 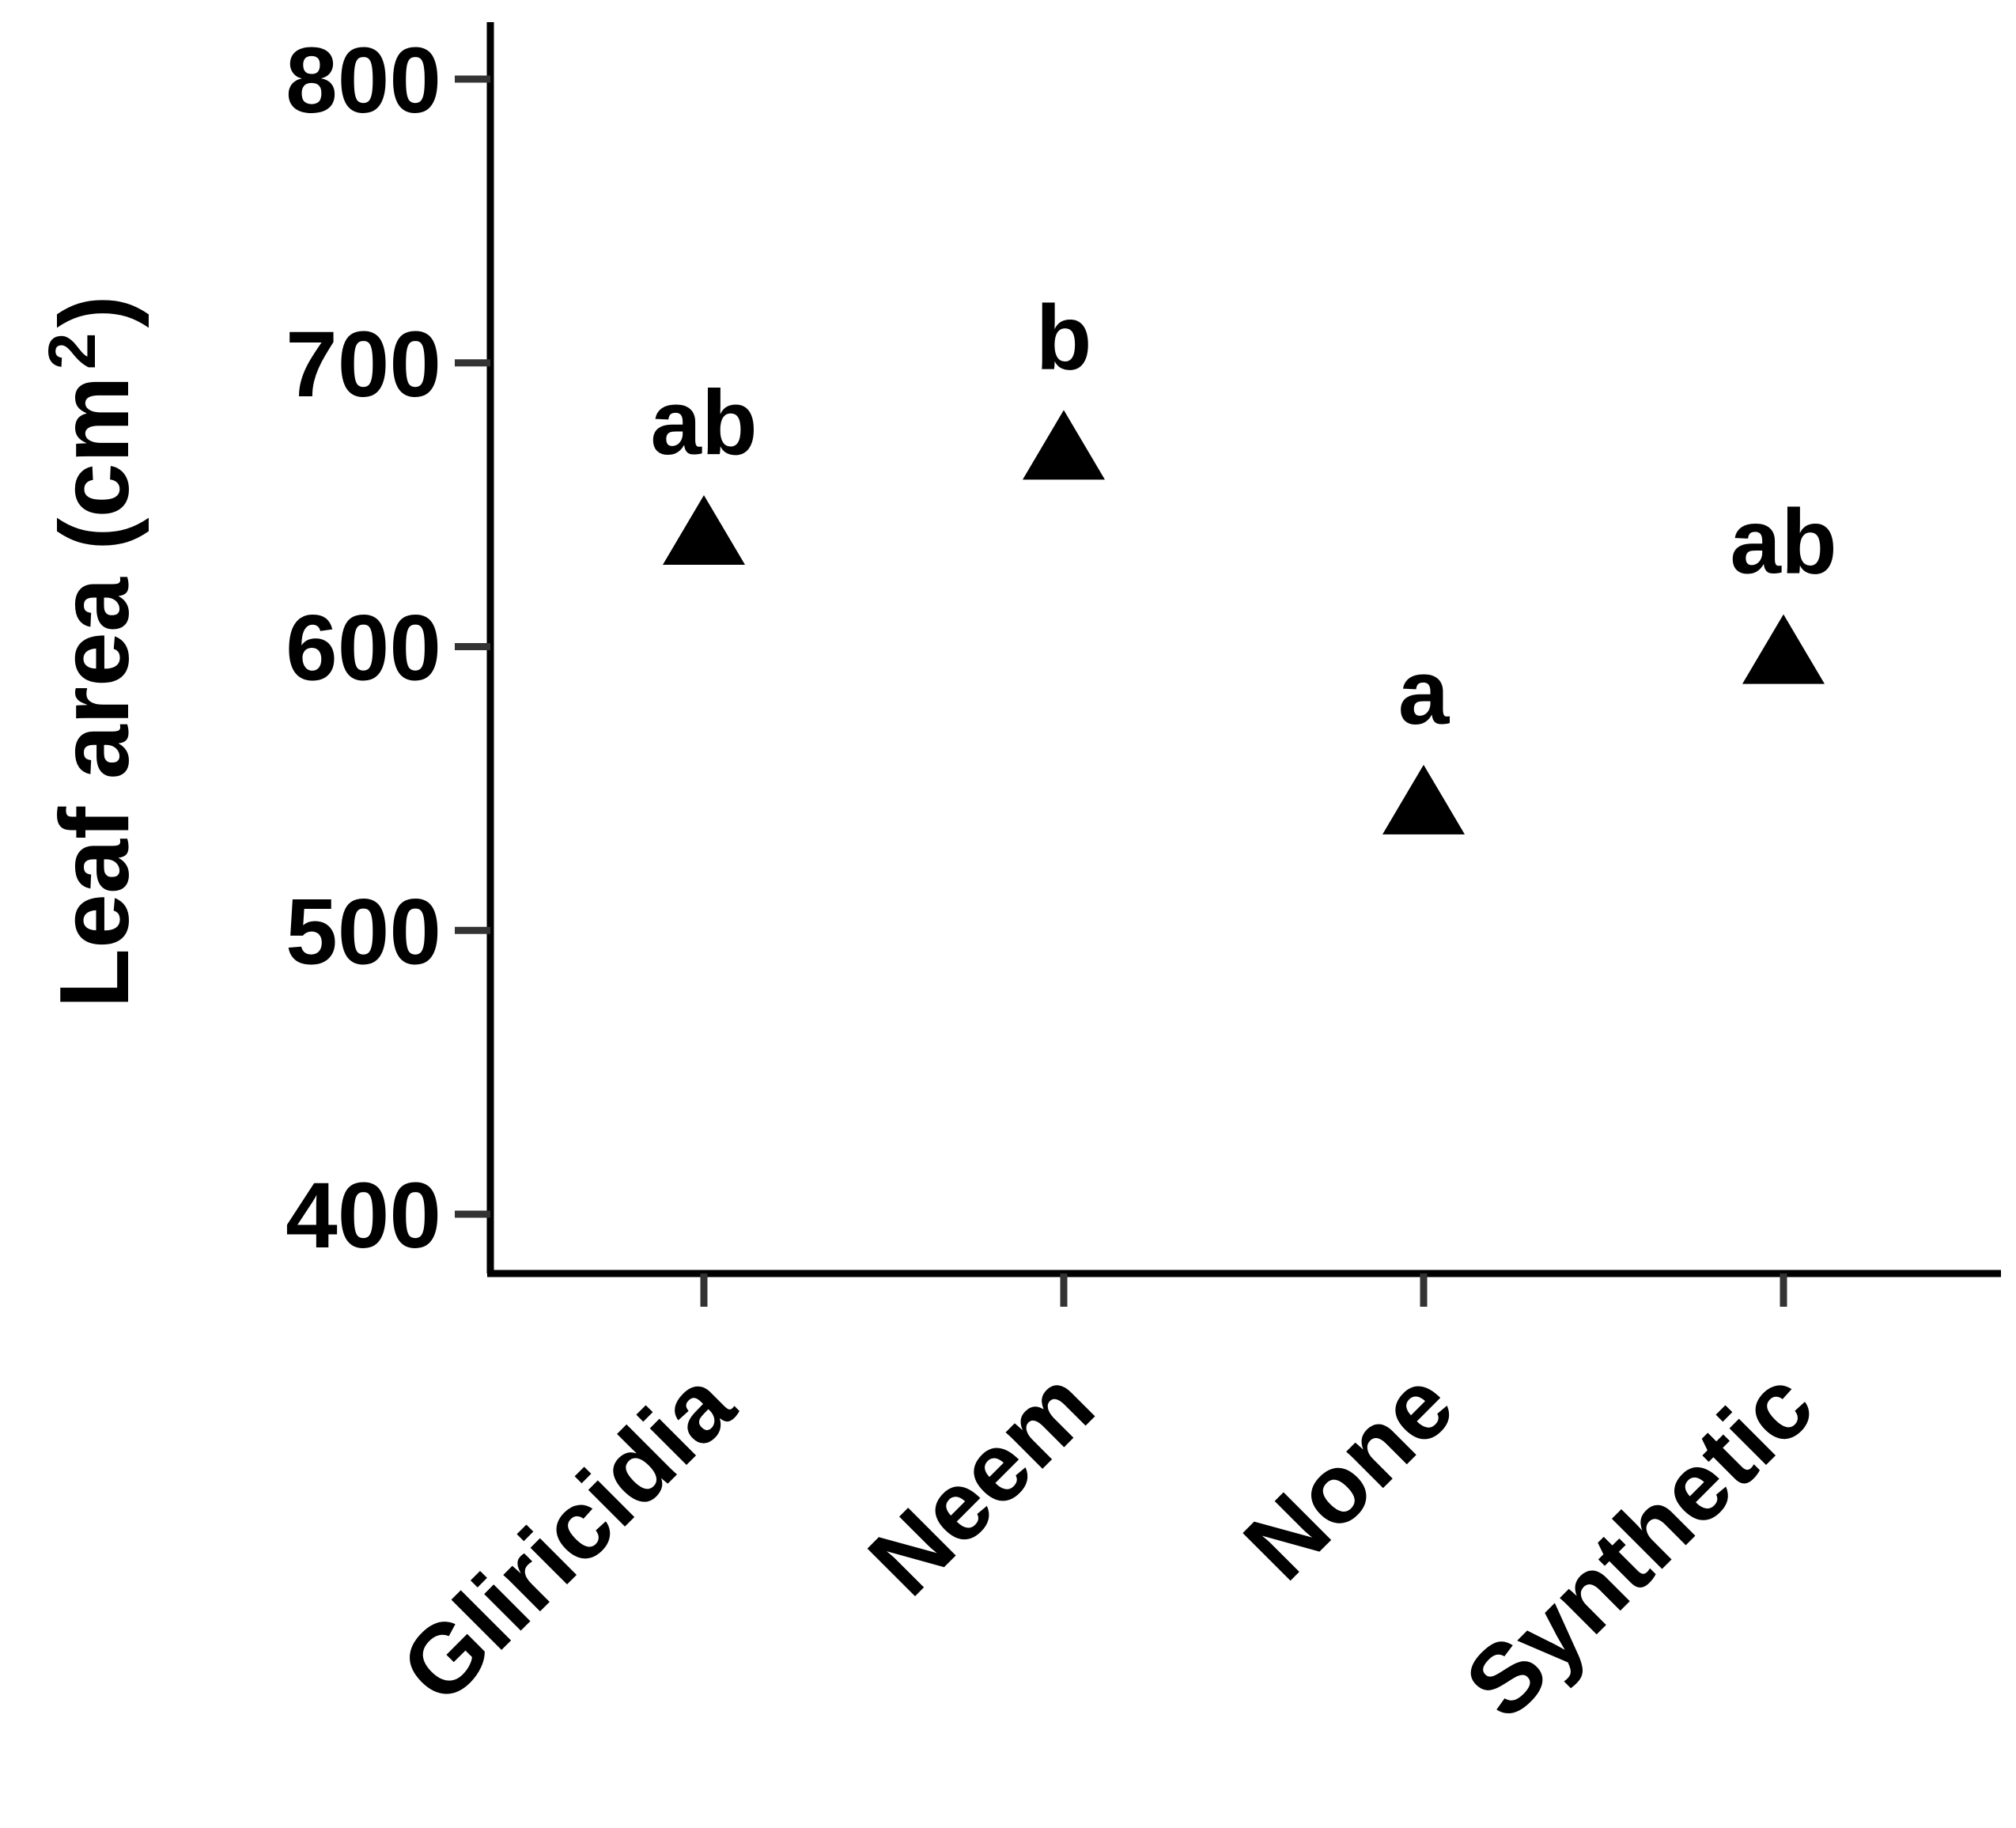 I want to click on y-axis-title-group: Leaf area (cm 2), so click(x=92, y=652).